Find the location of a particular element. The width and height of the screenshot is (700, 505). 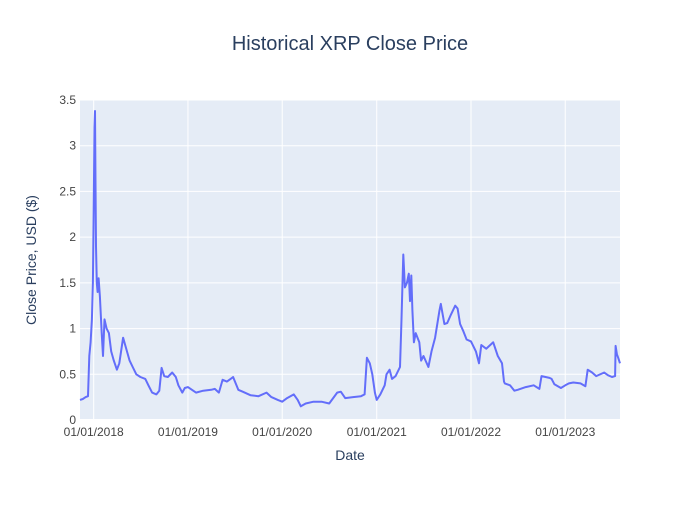

y-tick-label: 2 is located at coordinates (72, 237).